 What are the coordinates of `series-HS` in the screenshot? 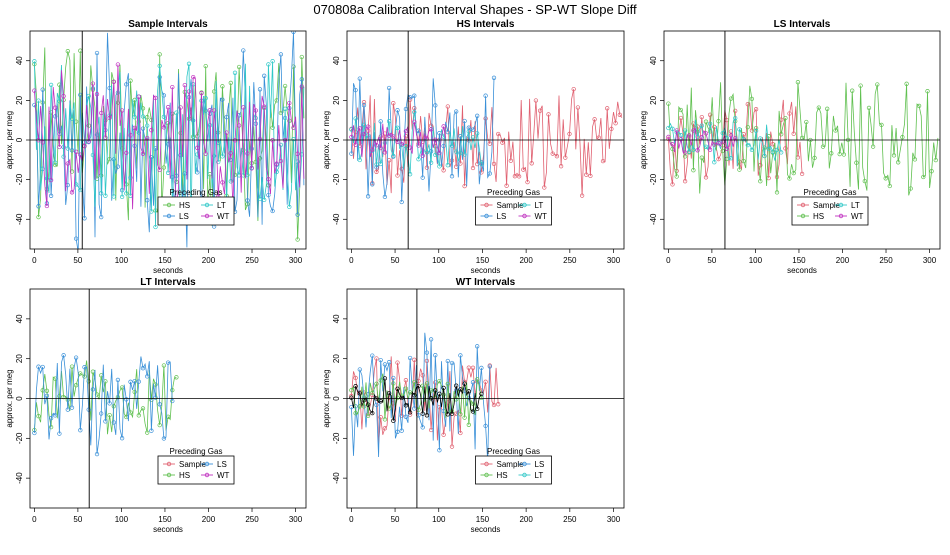 It's located at (416, 400).